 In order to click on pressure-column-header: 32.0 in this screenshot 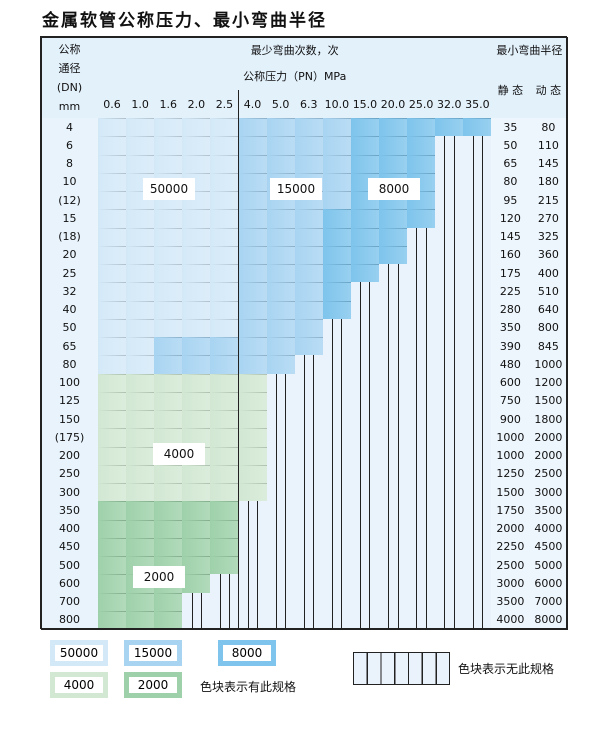, I will do `click(450, 104)`.